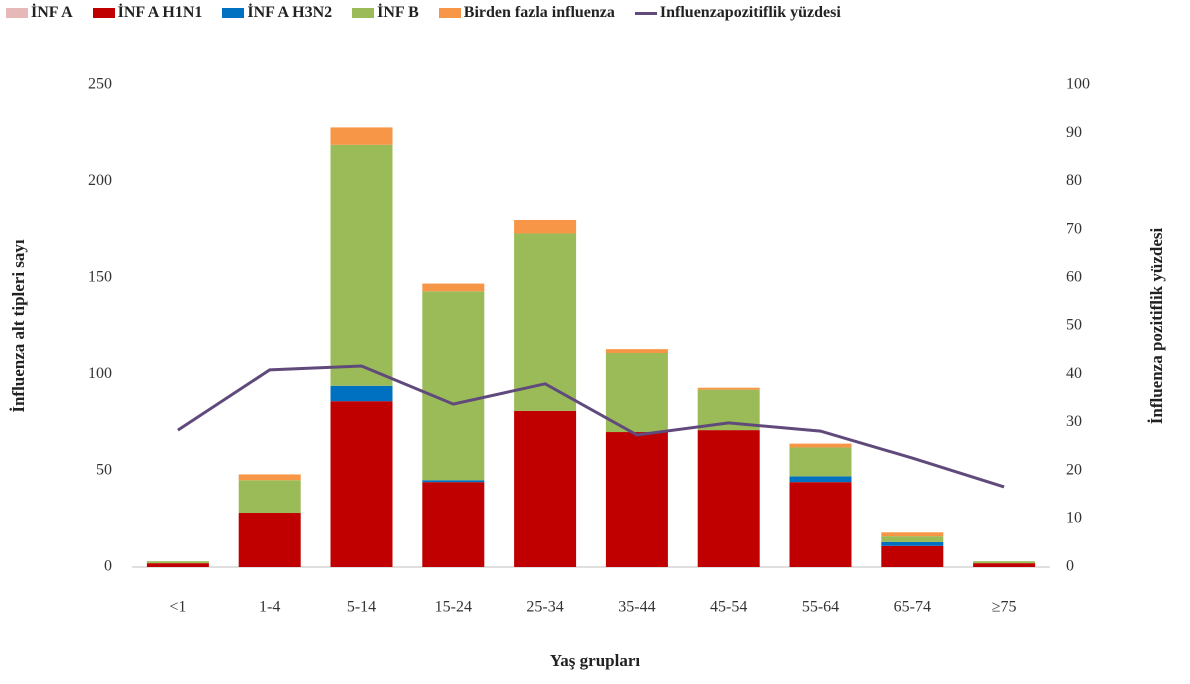 The width and height of the screenshot is (1190, 684). I want to click on y-tick-label: 150, so click(100, 276).